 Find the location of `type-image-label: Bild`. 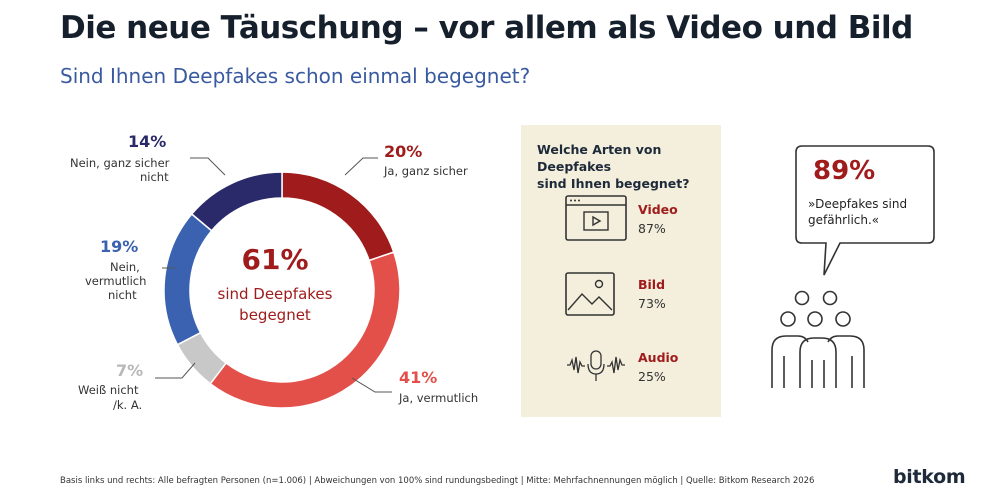

type-image-label: Bild is located at coordinates (652, 284).